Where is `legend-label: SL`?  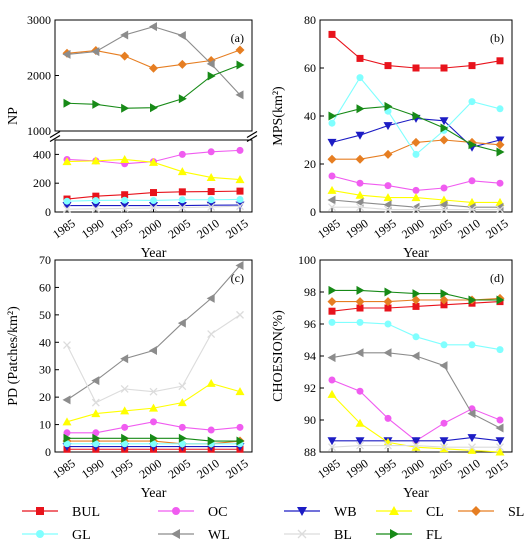
legend-label: SL is located at coordinates (516, 512).